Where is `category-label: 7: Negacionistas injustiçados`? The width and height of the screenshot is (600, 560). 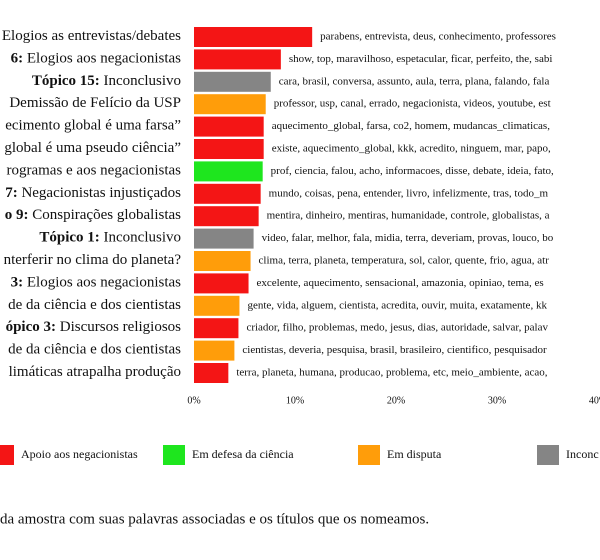
category-label: 7: Negacionistas injustiçados is located at coordinates (93, 193).